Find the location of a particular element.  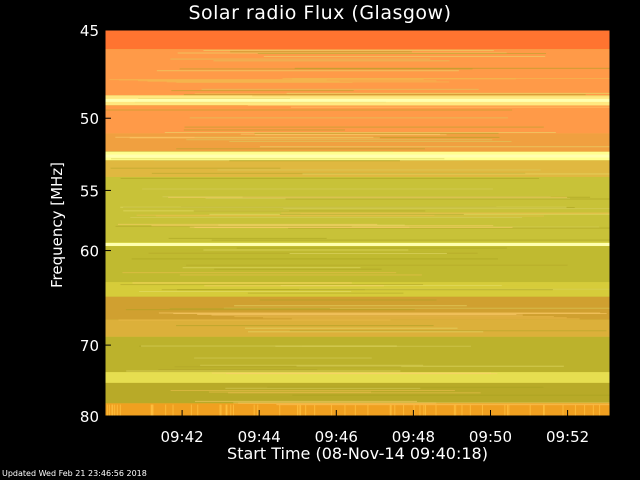

chart-title: Solar radio Flux (Glasgow) is located at coordinates (320, 13).